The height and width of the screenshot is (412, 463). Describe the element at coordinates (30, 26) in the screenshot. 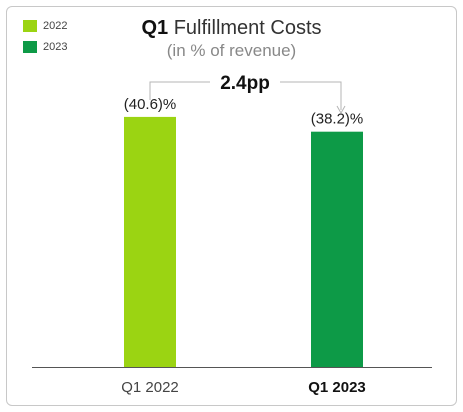

I see `legend-swatch-2022` at that location.